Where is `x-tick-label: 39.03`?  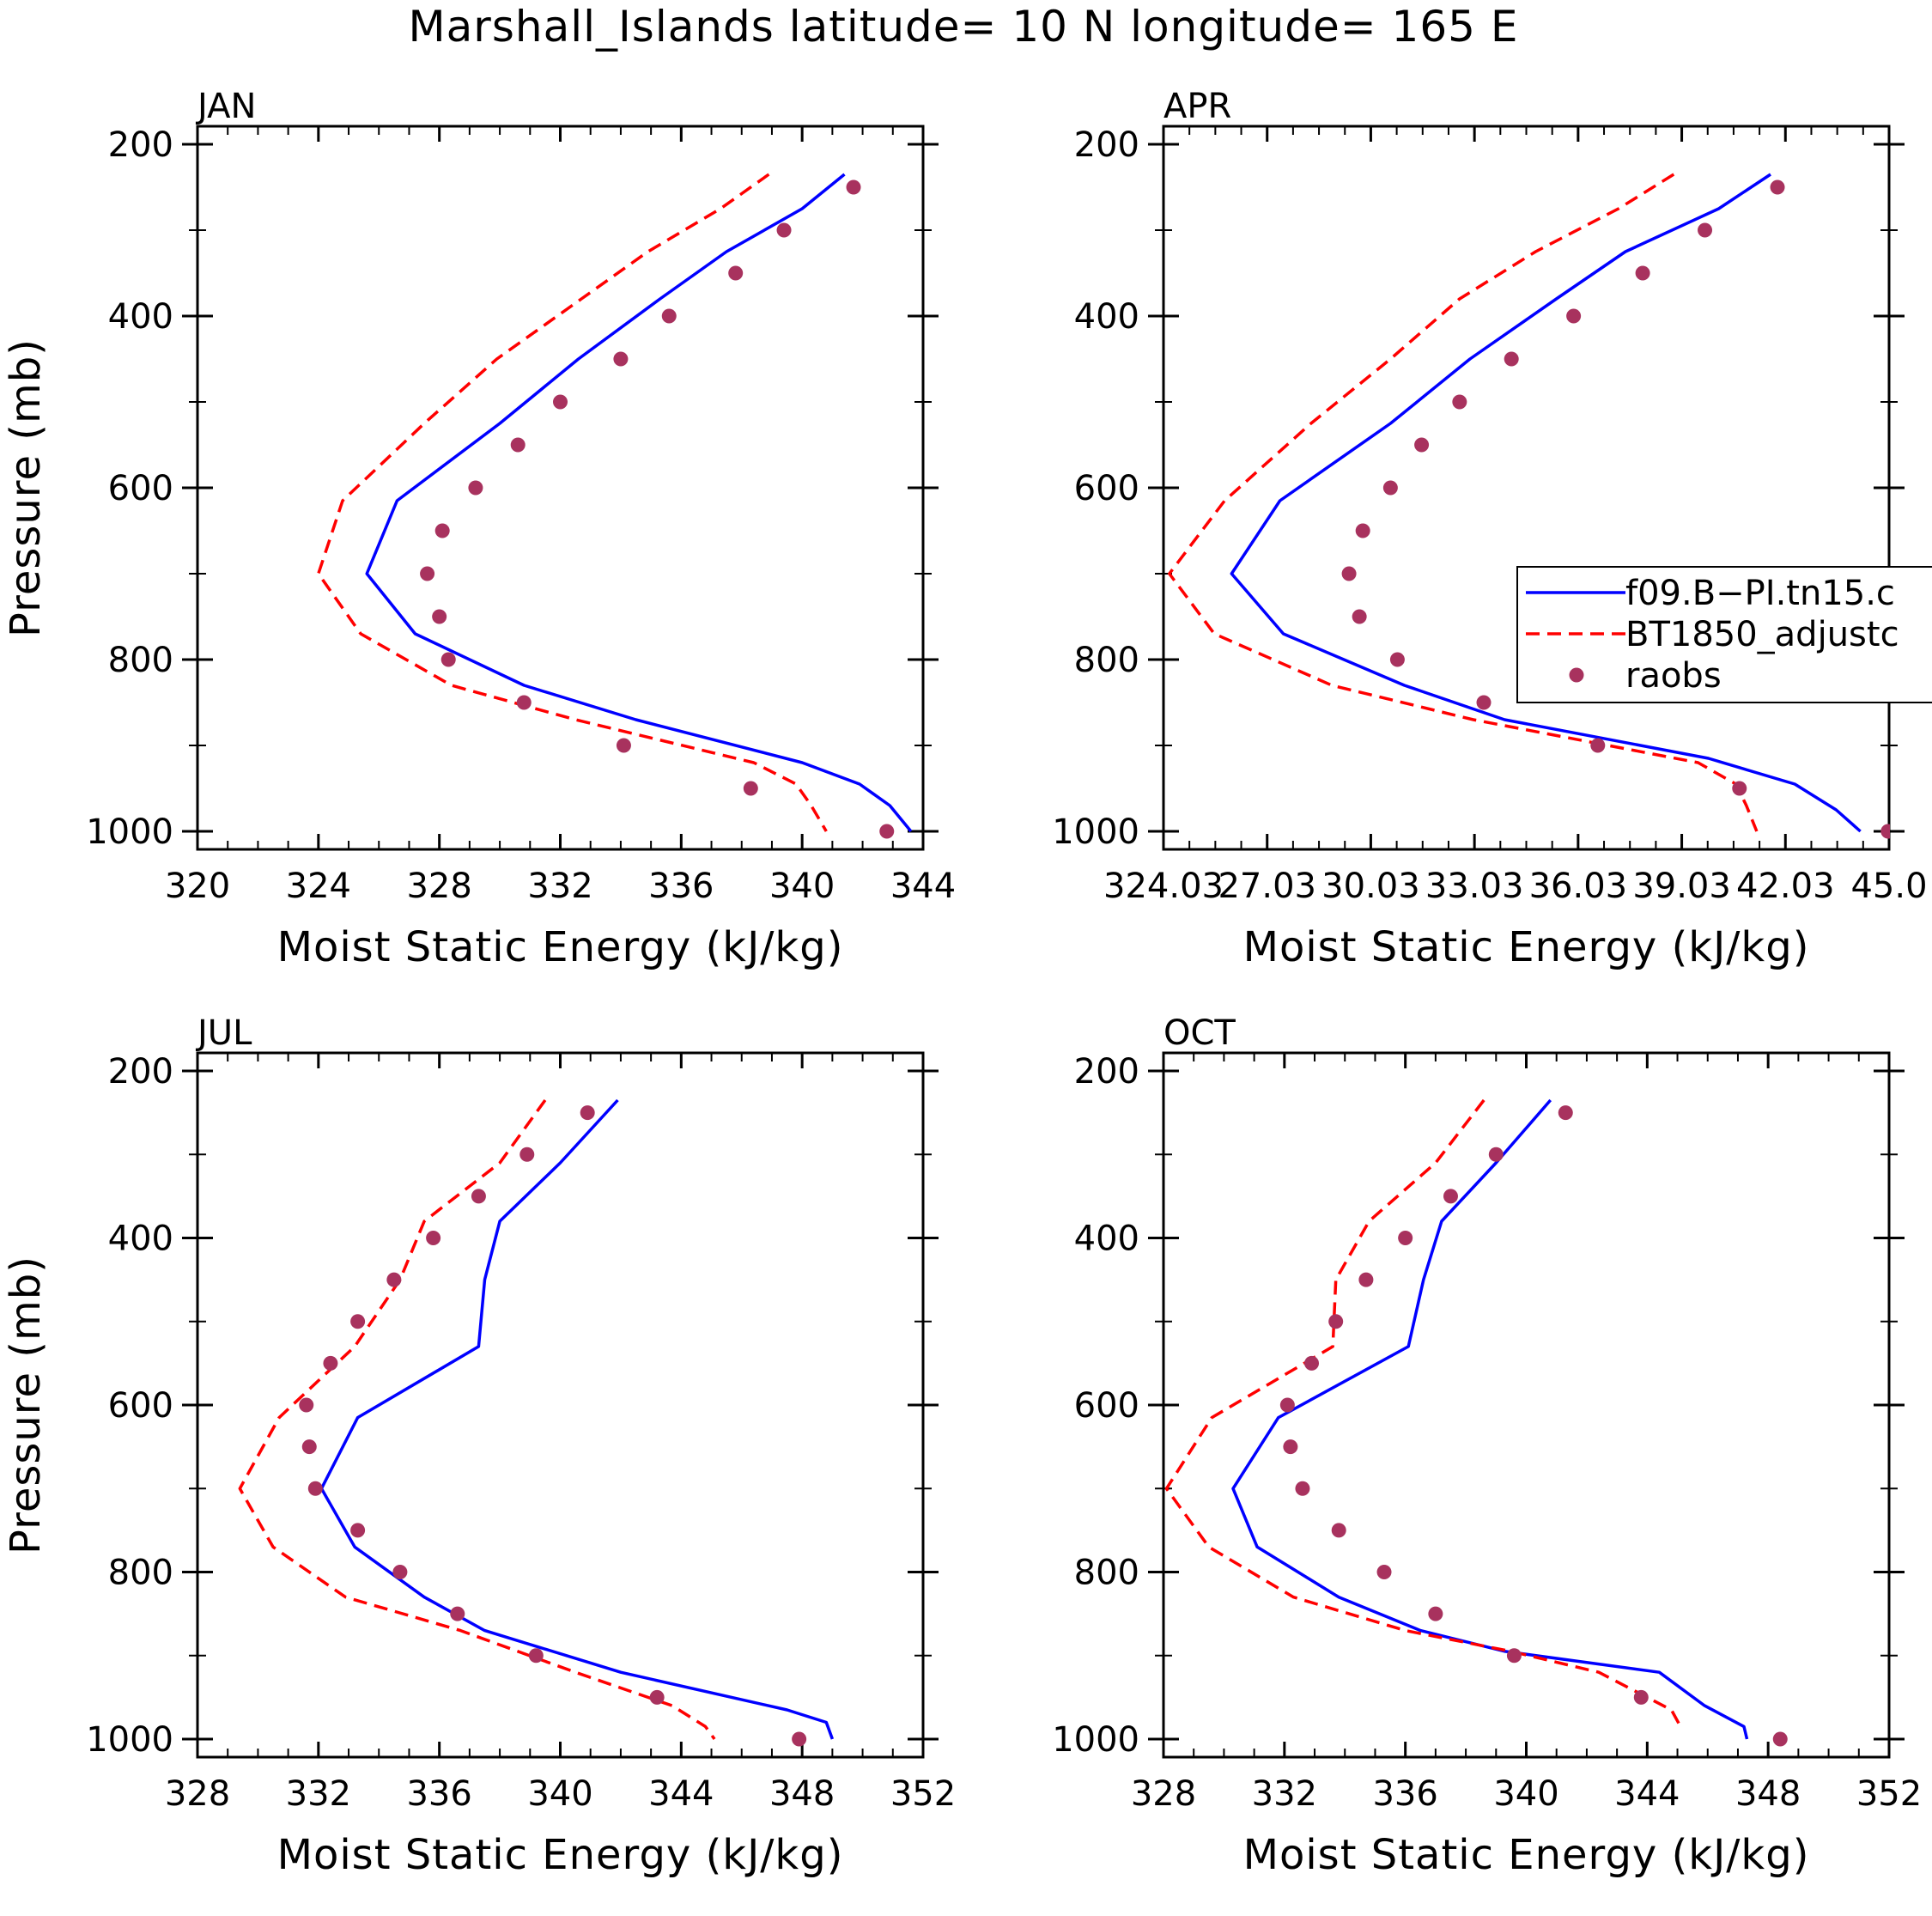
x-tick-label: 39.03 is located at coordinates (1682, 886).